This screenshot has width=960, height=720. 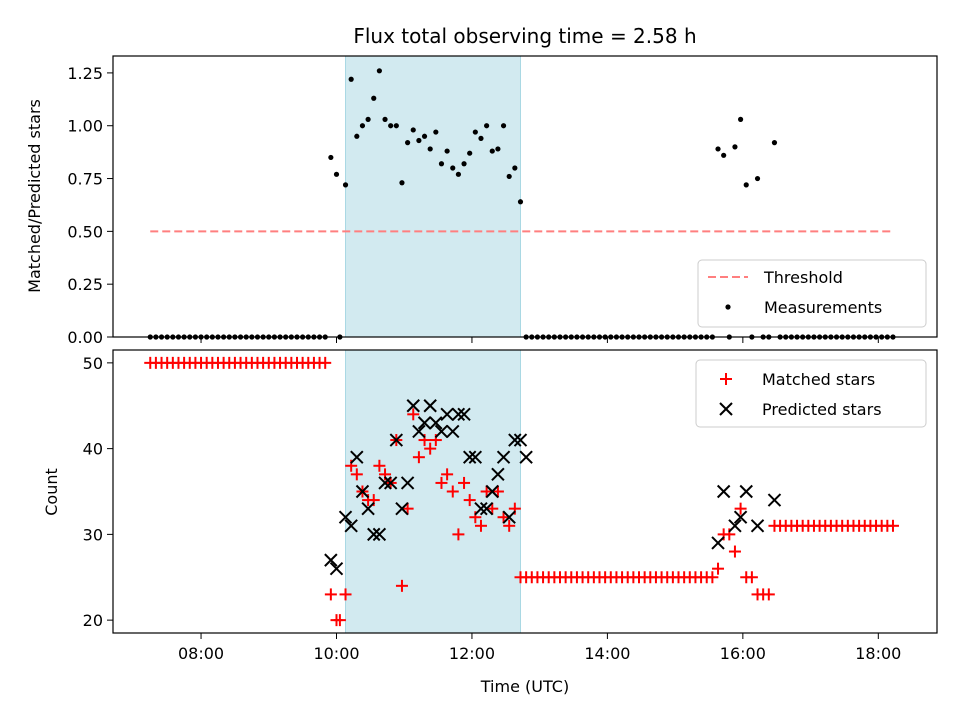 What do you see at coordinates (878, 653) in the screenshot?
I see `x-tick-label: 18:00` at bounding box center [878, 653].